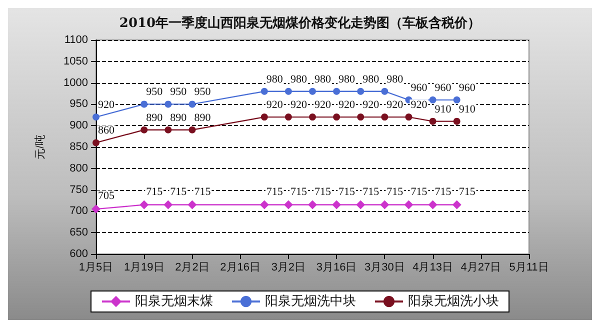  I want to click on x-tick-label: 1月5日, so click(96, 268).